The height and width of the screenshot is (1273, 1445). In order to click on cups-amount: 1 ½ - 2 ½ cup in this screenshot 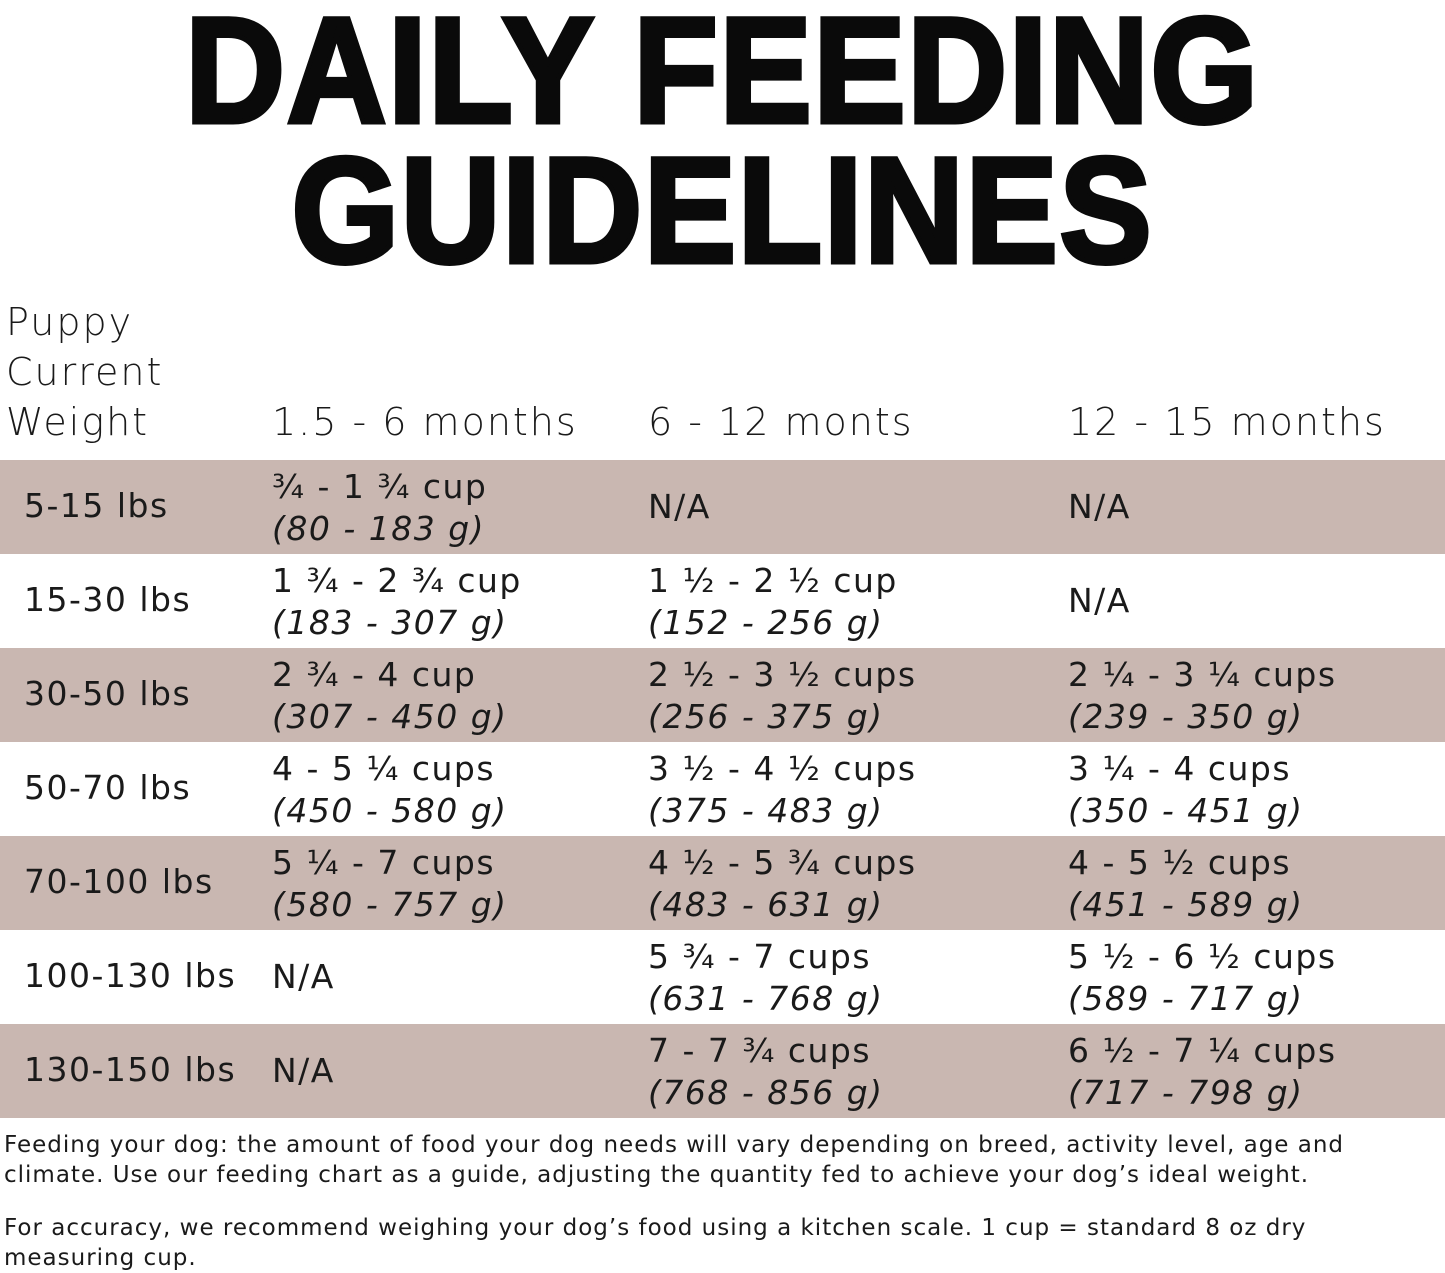, I will do `click(773, 580)`.